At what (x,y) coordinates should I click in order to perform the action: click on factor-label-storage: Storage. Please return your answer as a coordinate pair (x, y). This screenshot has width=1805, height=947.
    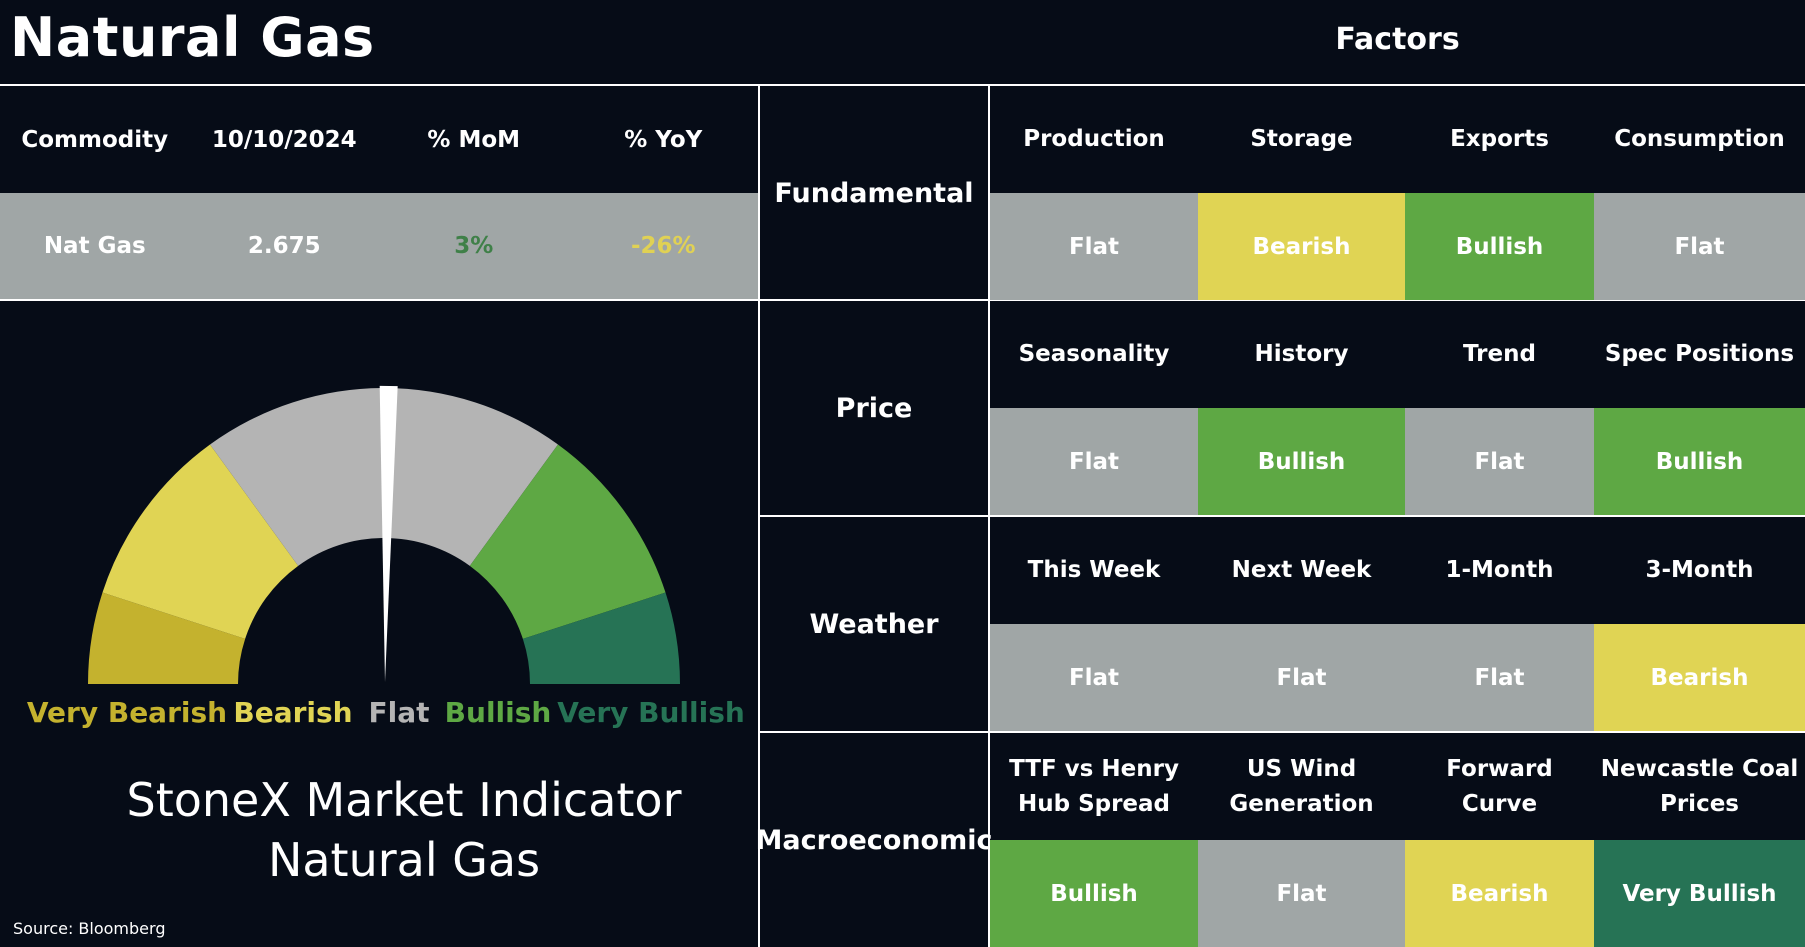
    Looking at the image, I should click on (1301, 139).